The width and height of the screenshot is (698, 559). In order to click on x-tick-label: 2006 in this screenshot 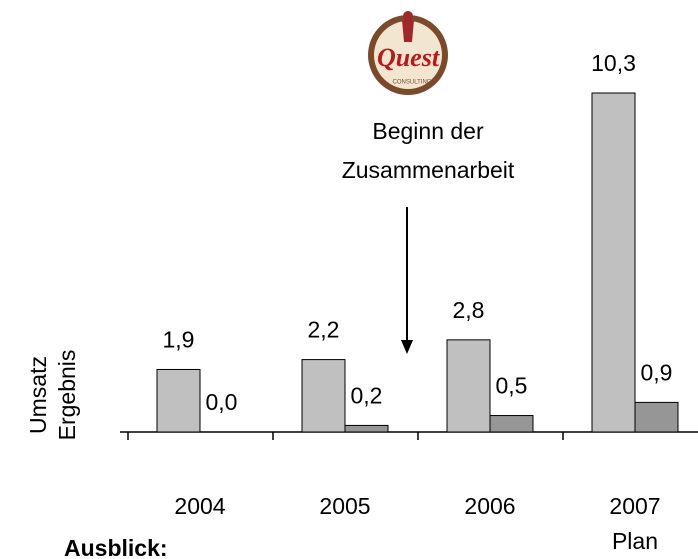, I will do `click(489, 506)`.